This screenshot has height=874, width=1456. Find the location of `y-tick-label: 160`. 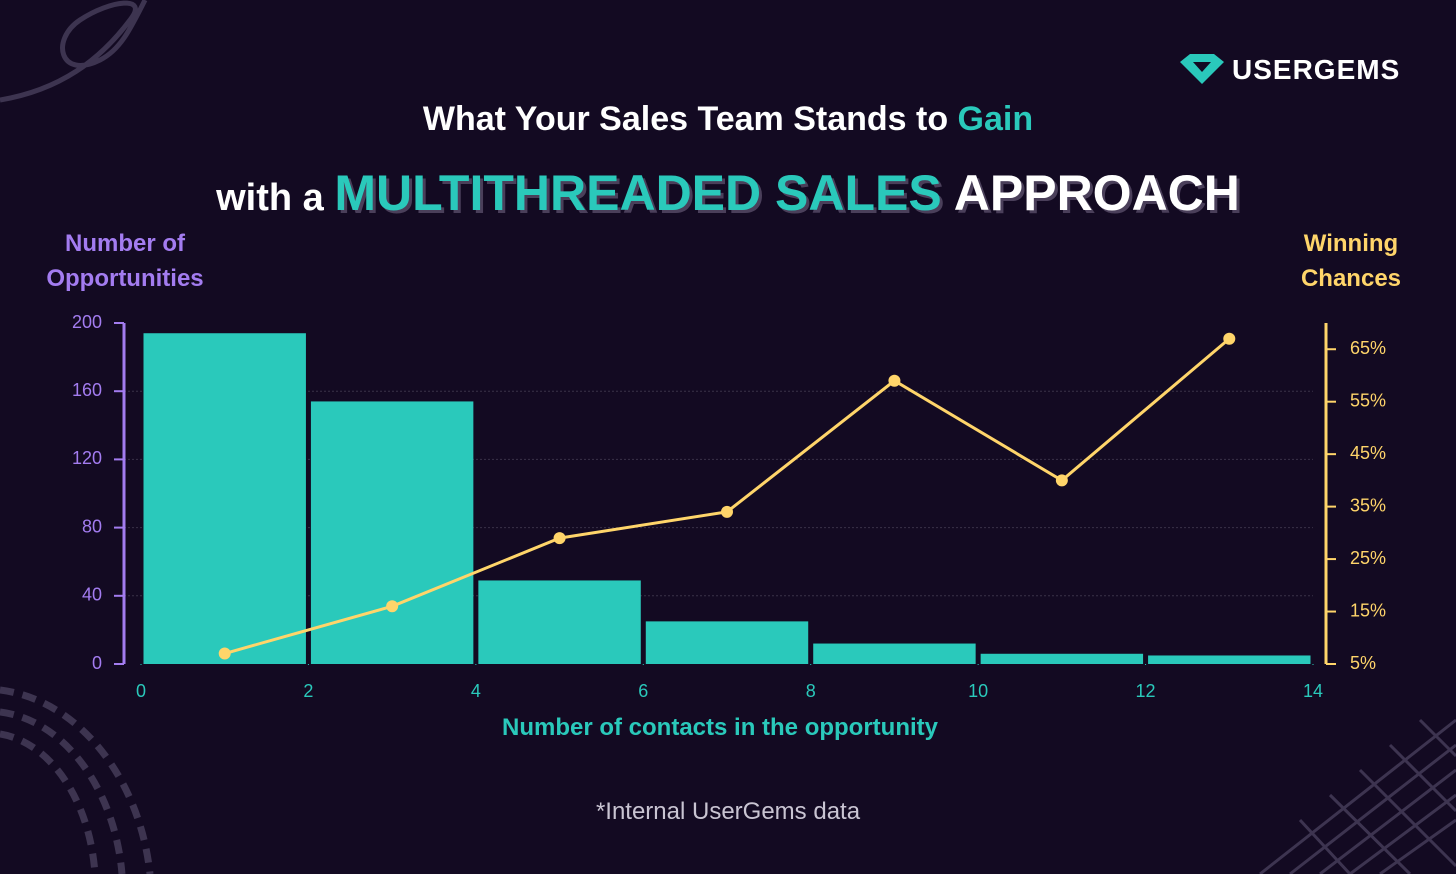

y-tick-label: 160 is located at coordinates (87, 390).